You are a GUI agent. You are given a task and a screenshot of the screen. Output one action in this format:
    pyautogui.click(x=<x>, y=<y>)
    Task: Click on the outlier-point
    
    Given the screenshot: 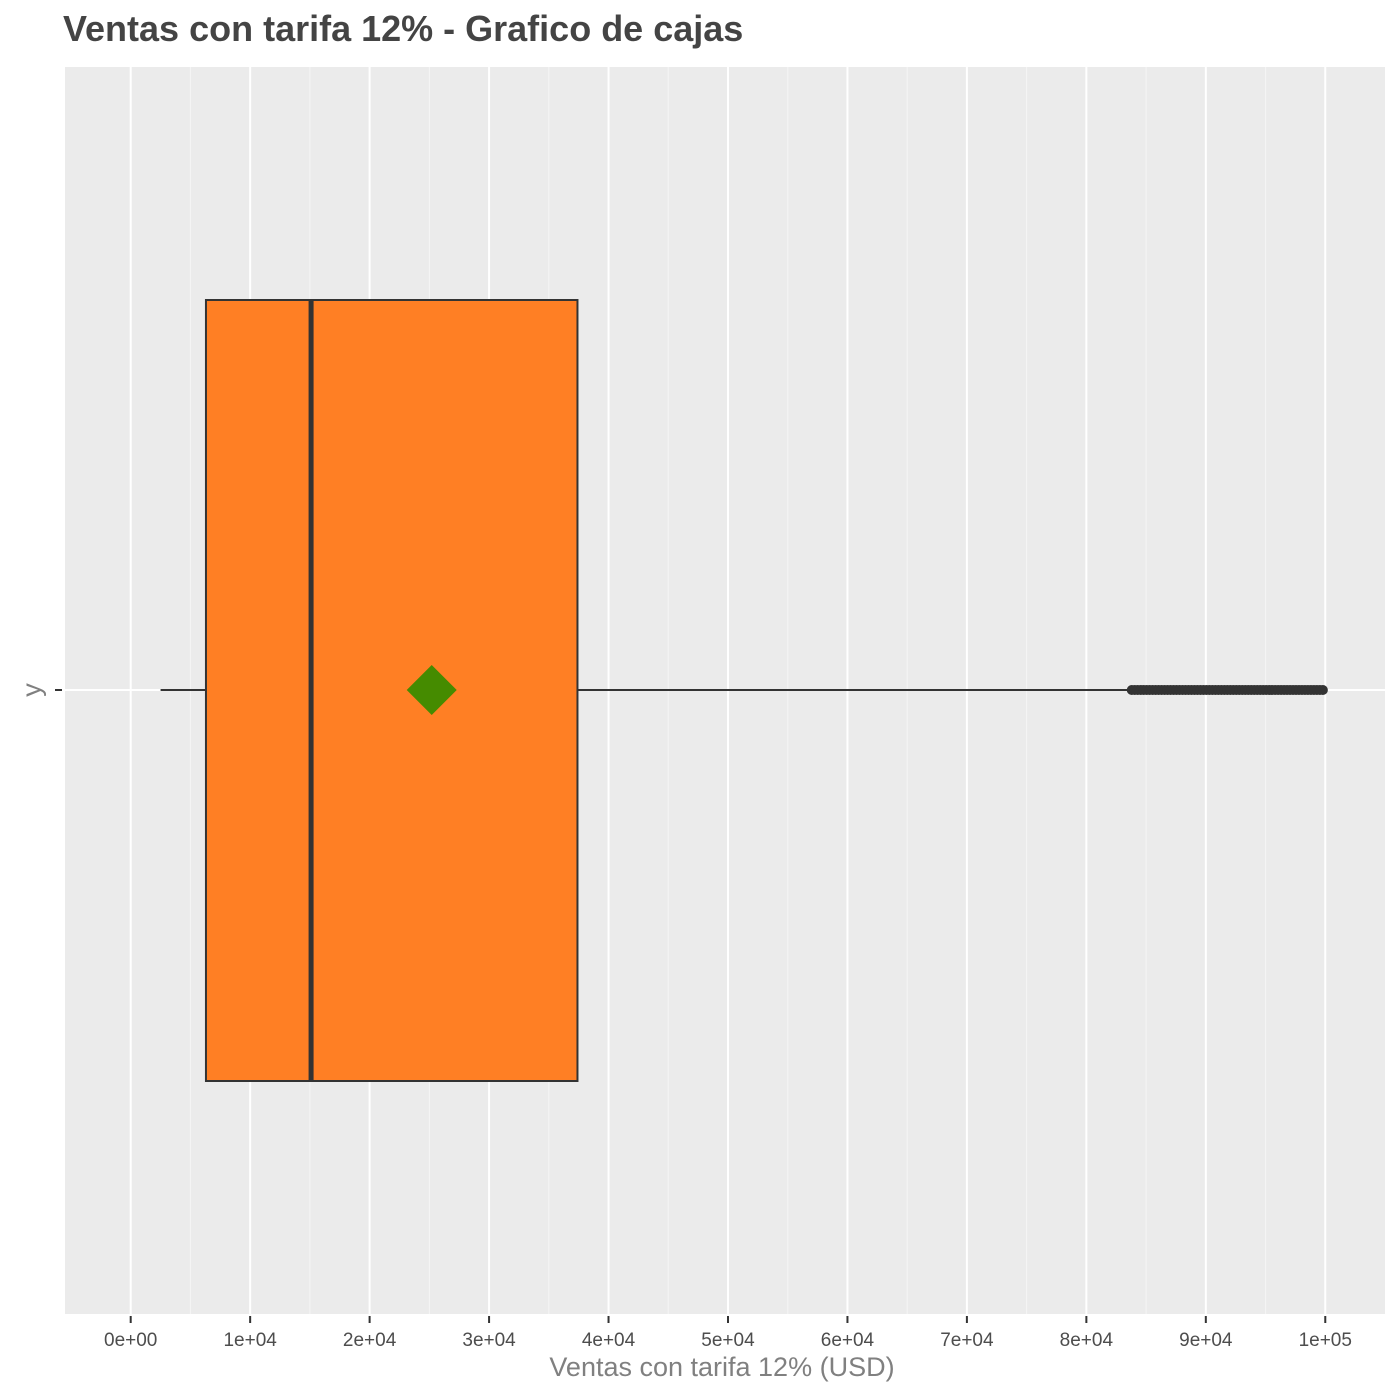 What is the action you would take?
    pyautogui.click(x=1322, y=690)
    